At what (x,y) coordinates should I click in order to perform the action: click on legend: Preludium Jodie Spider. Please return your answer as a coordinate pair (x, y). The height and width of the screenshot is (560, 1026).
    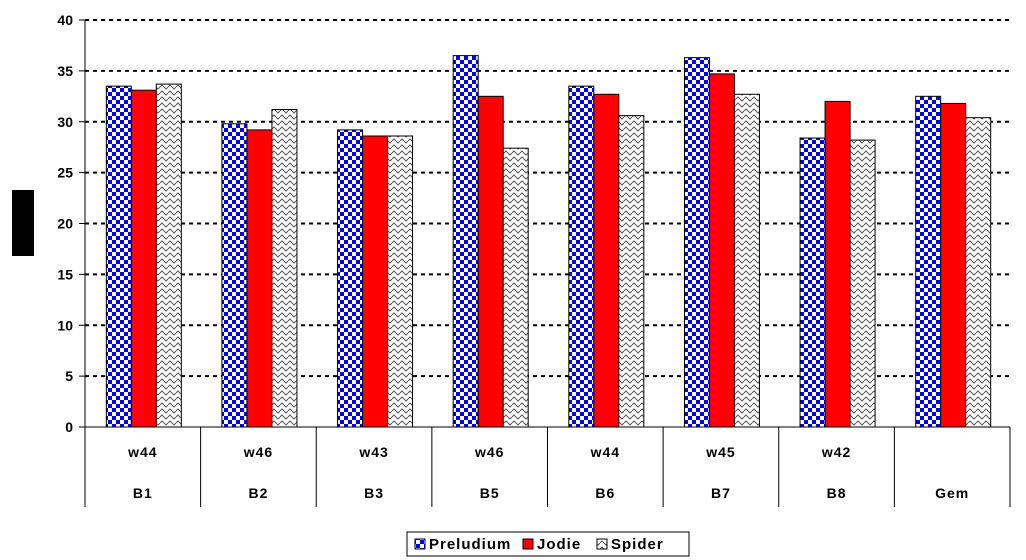
    Looking at the image, I should click on (548, 544).